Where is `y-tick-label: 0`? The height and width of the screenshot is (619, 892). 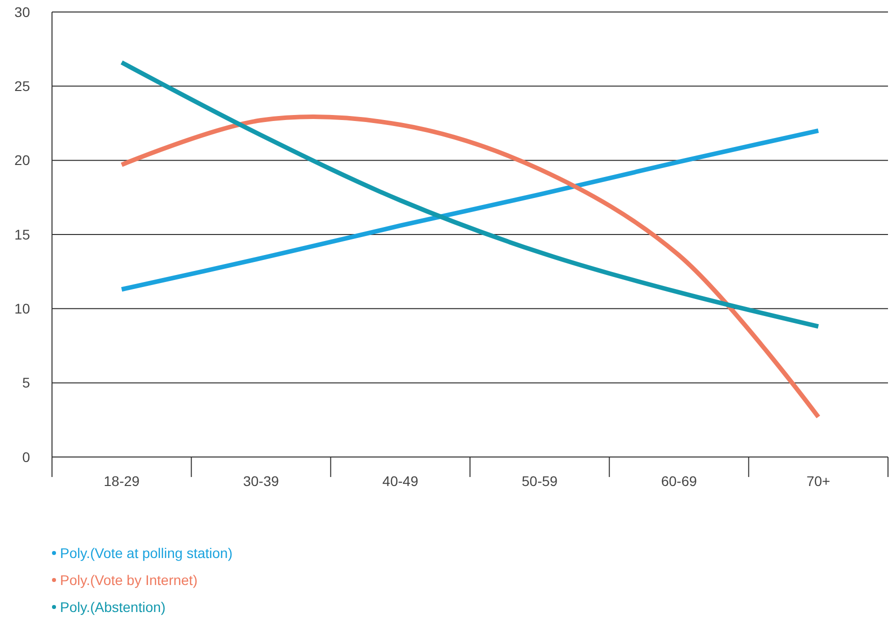 y-tick-label: 0 is located at coordinates (26, 456).